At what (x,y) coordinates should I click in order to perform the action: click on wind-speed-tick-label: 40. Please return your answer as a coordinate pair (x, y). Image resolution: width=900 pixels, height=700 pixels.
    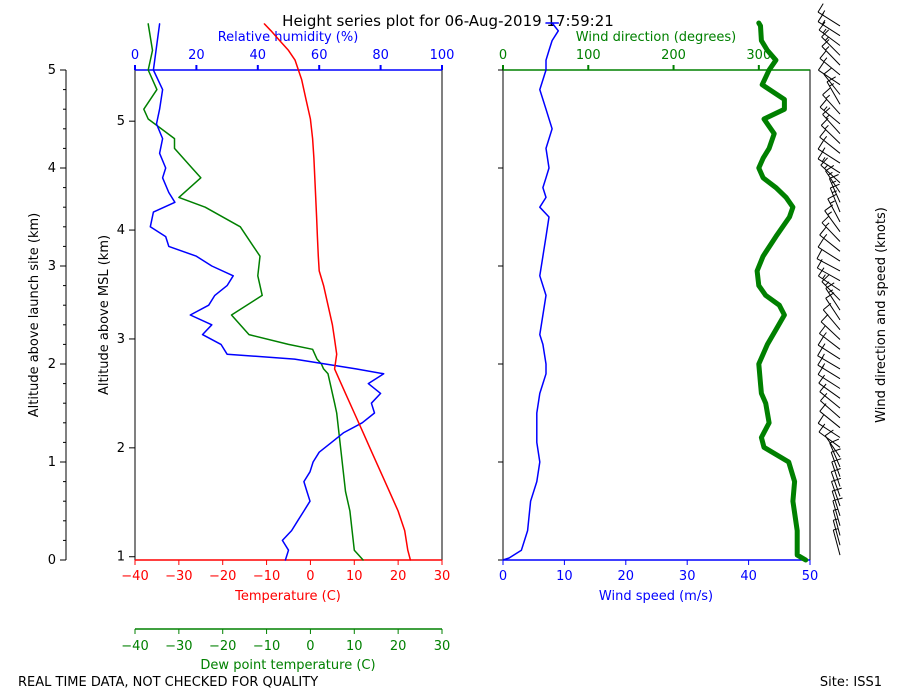
    Looking at the image, I should click on (748, 576).